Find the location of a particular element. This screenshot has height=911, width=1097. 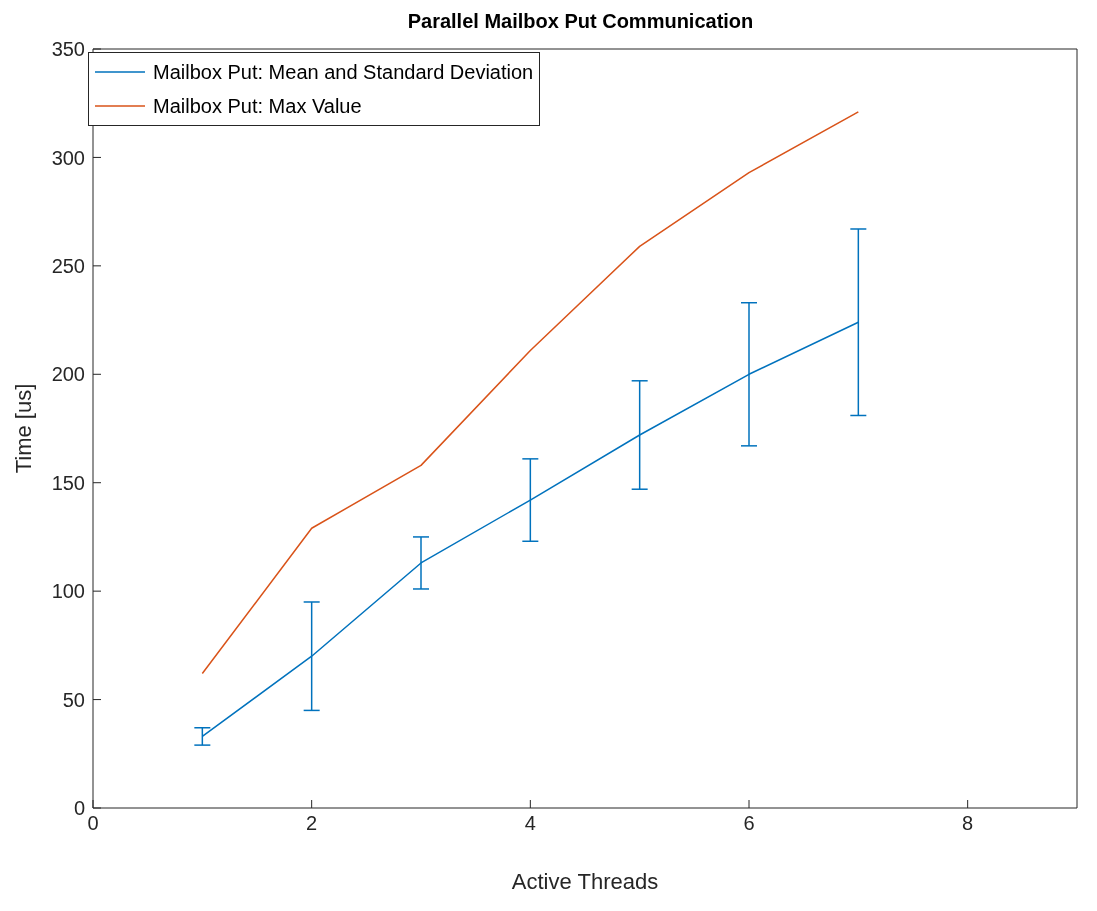

y-axis-title: Time [us] is located at coordinates (23, 428).